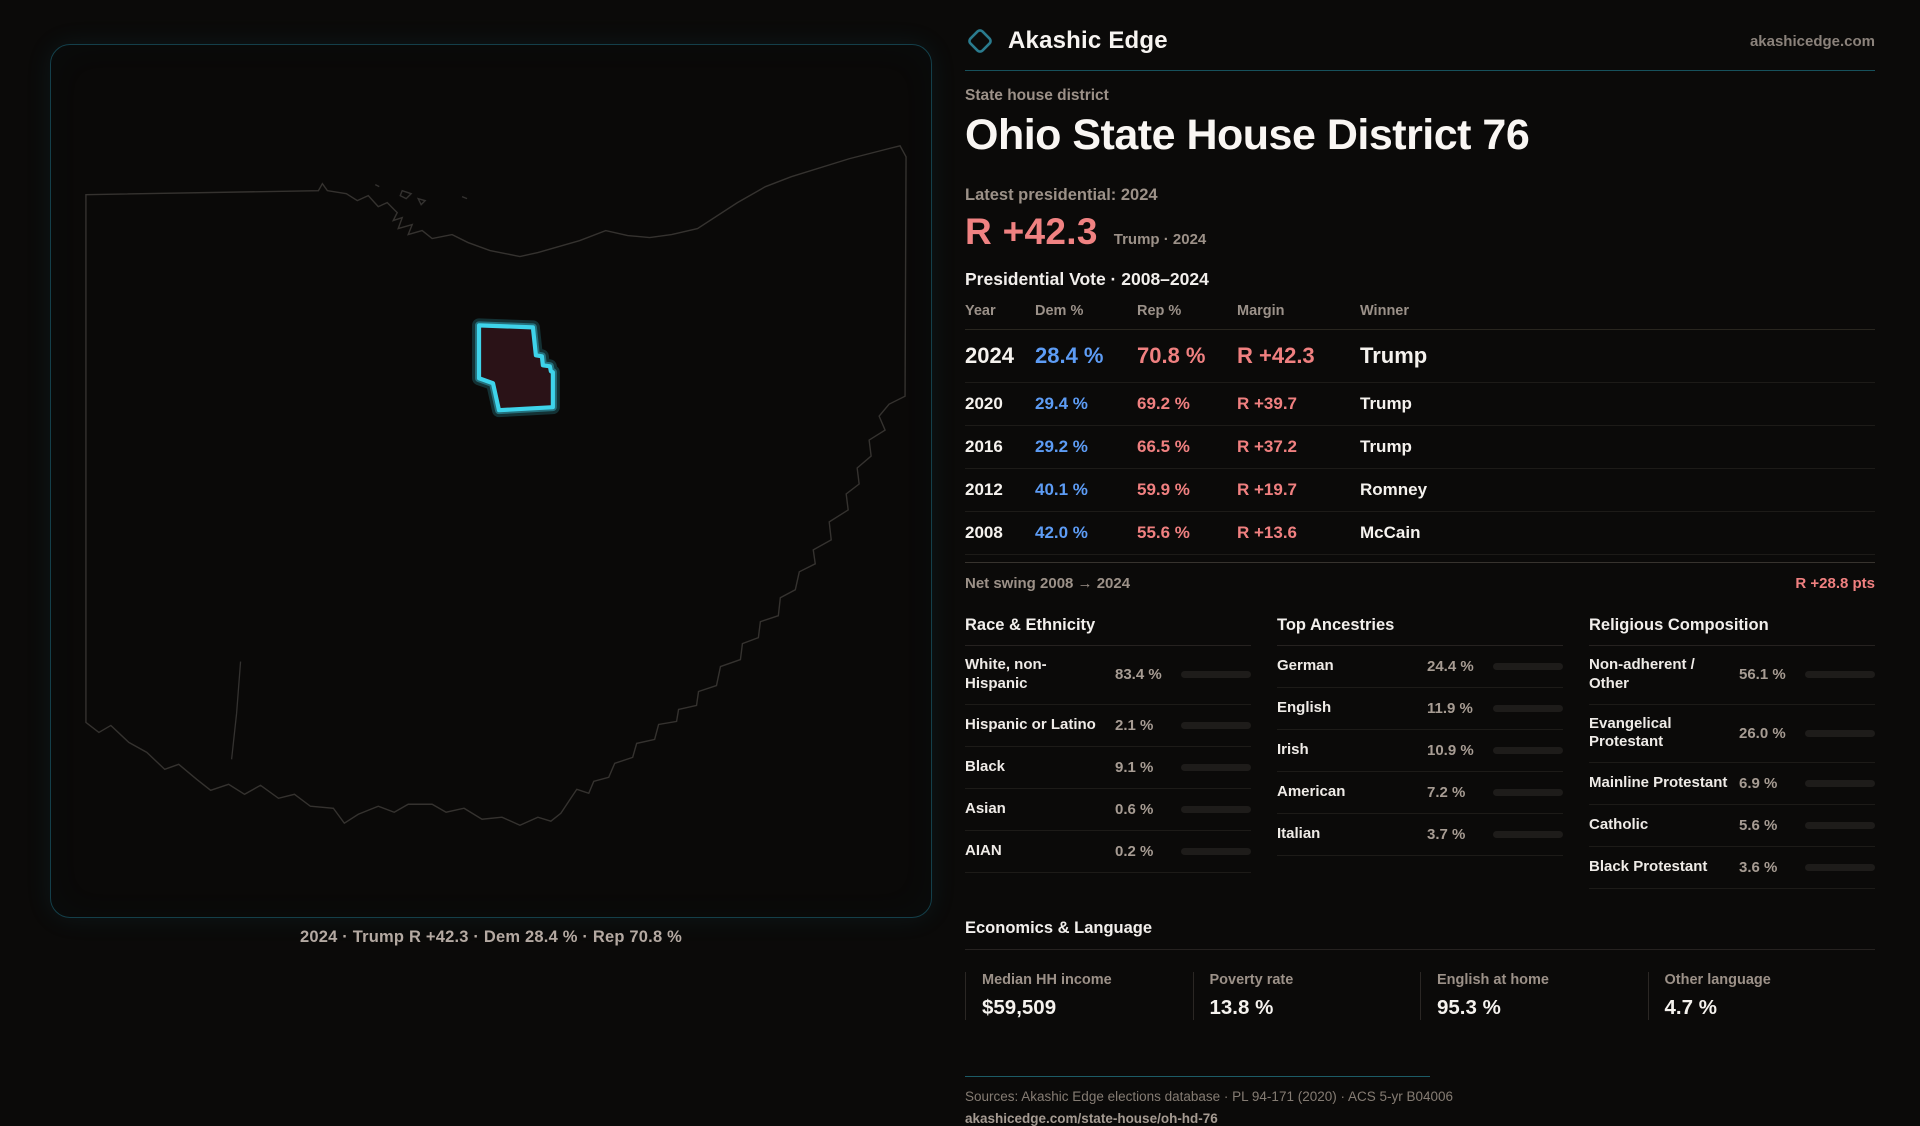 Image resolution: width=1920 pixels, height=1126 pixels. Describe the element at coordinates (1394, 355) in the screenshot. I see `cell-winner: Trump` at that location.